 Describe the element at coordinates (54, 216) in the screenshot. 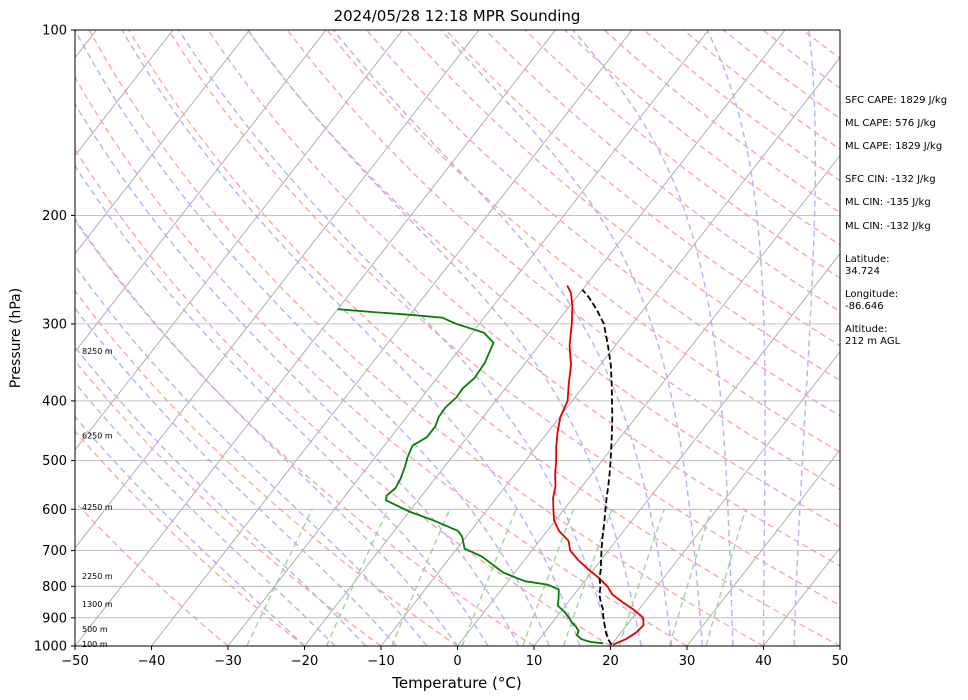

I see `y-tick-label: 200` at that location.